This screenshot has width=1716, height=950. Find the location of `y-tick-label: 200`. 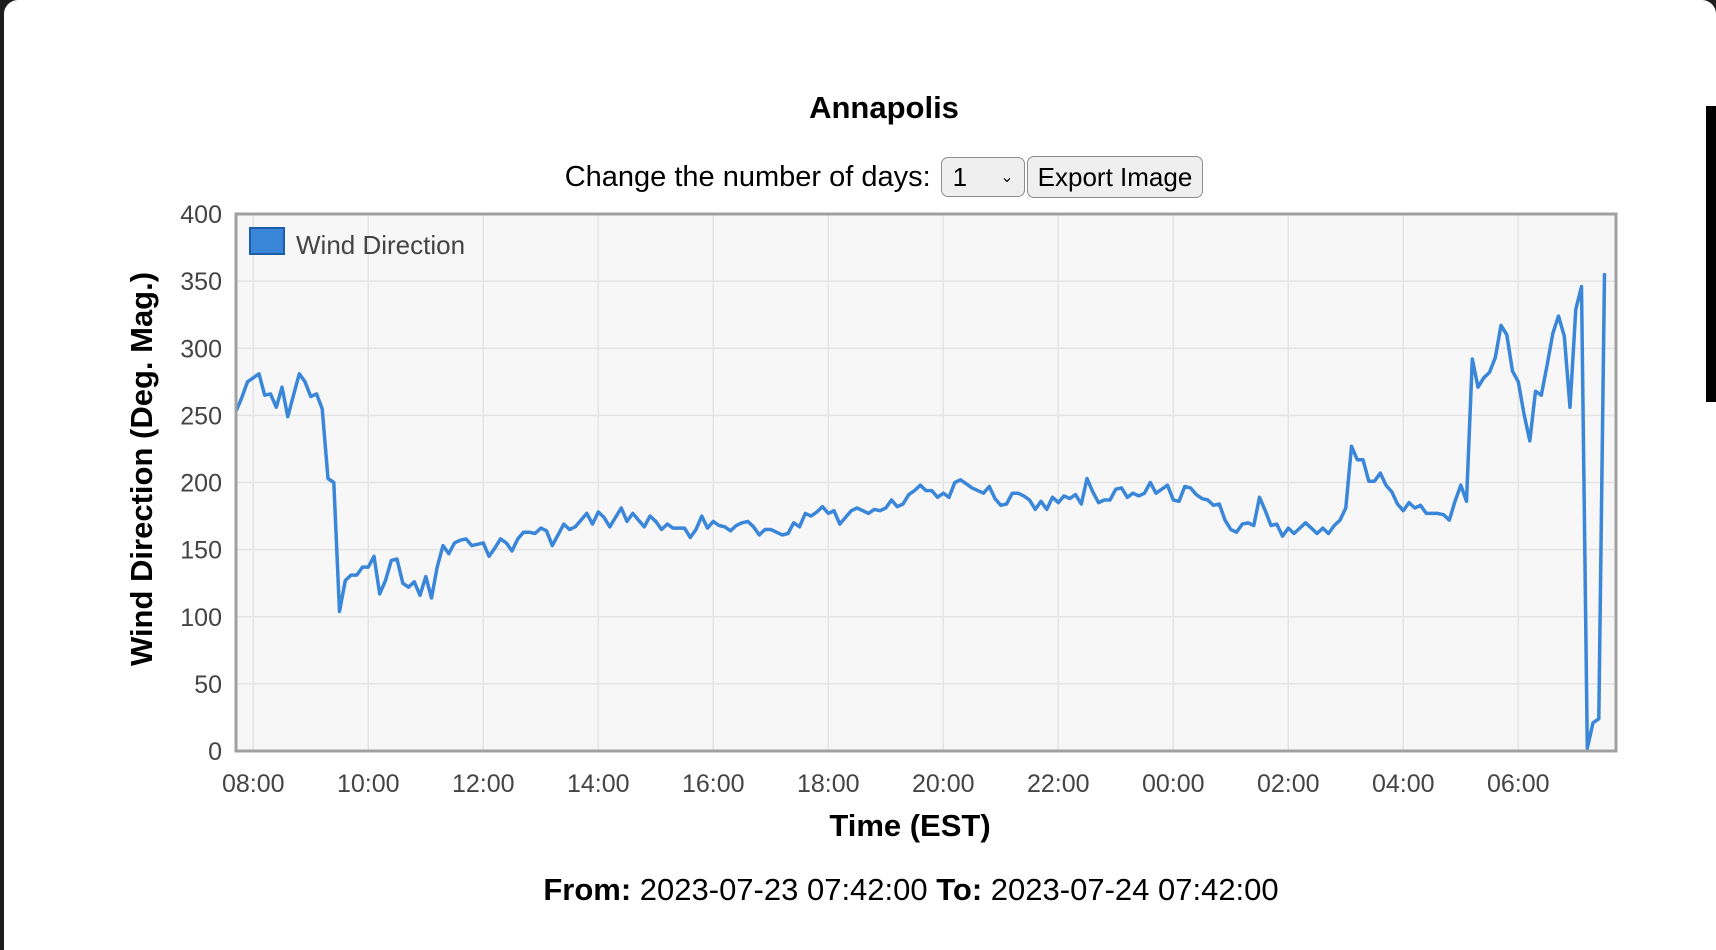

y-tick-label: 200 is located at coordinates (201, 484).